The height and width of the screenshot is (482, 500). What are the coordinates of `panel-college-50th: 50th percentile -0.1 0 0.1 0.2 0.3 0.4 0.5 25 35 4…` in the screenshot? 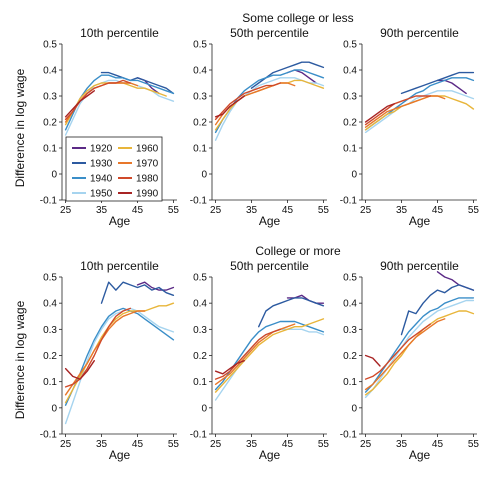 It's located at (260, 360).